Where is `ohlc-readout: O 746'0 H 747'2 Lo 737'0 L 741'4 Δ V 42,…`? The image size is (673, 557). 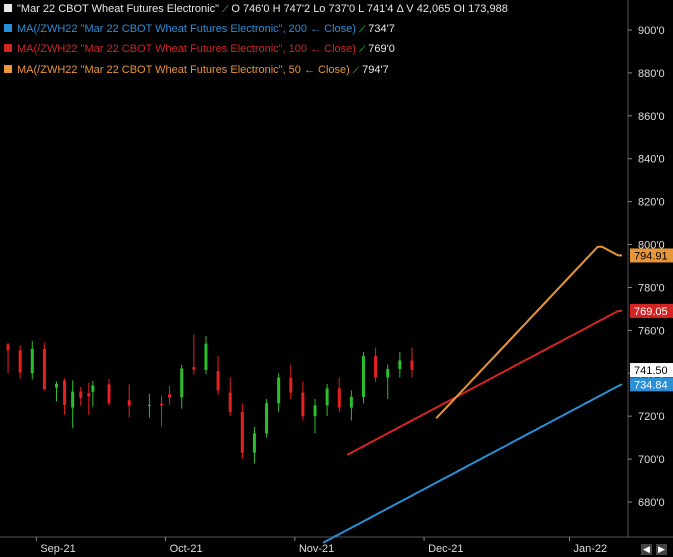 ohlc-readout: O 746'0 H 747'2 Lo 737'0 L 741'4 Δ V 42,… is located at coordinates (369, 9).